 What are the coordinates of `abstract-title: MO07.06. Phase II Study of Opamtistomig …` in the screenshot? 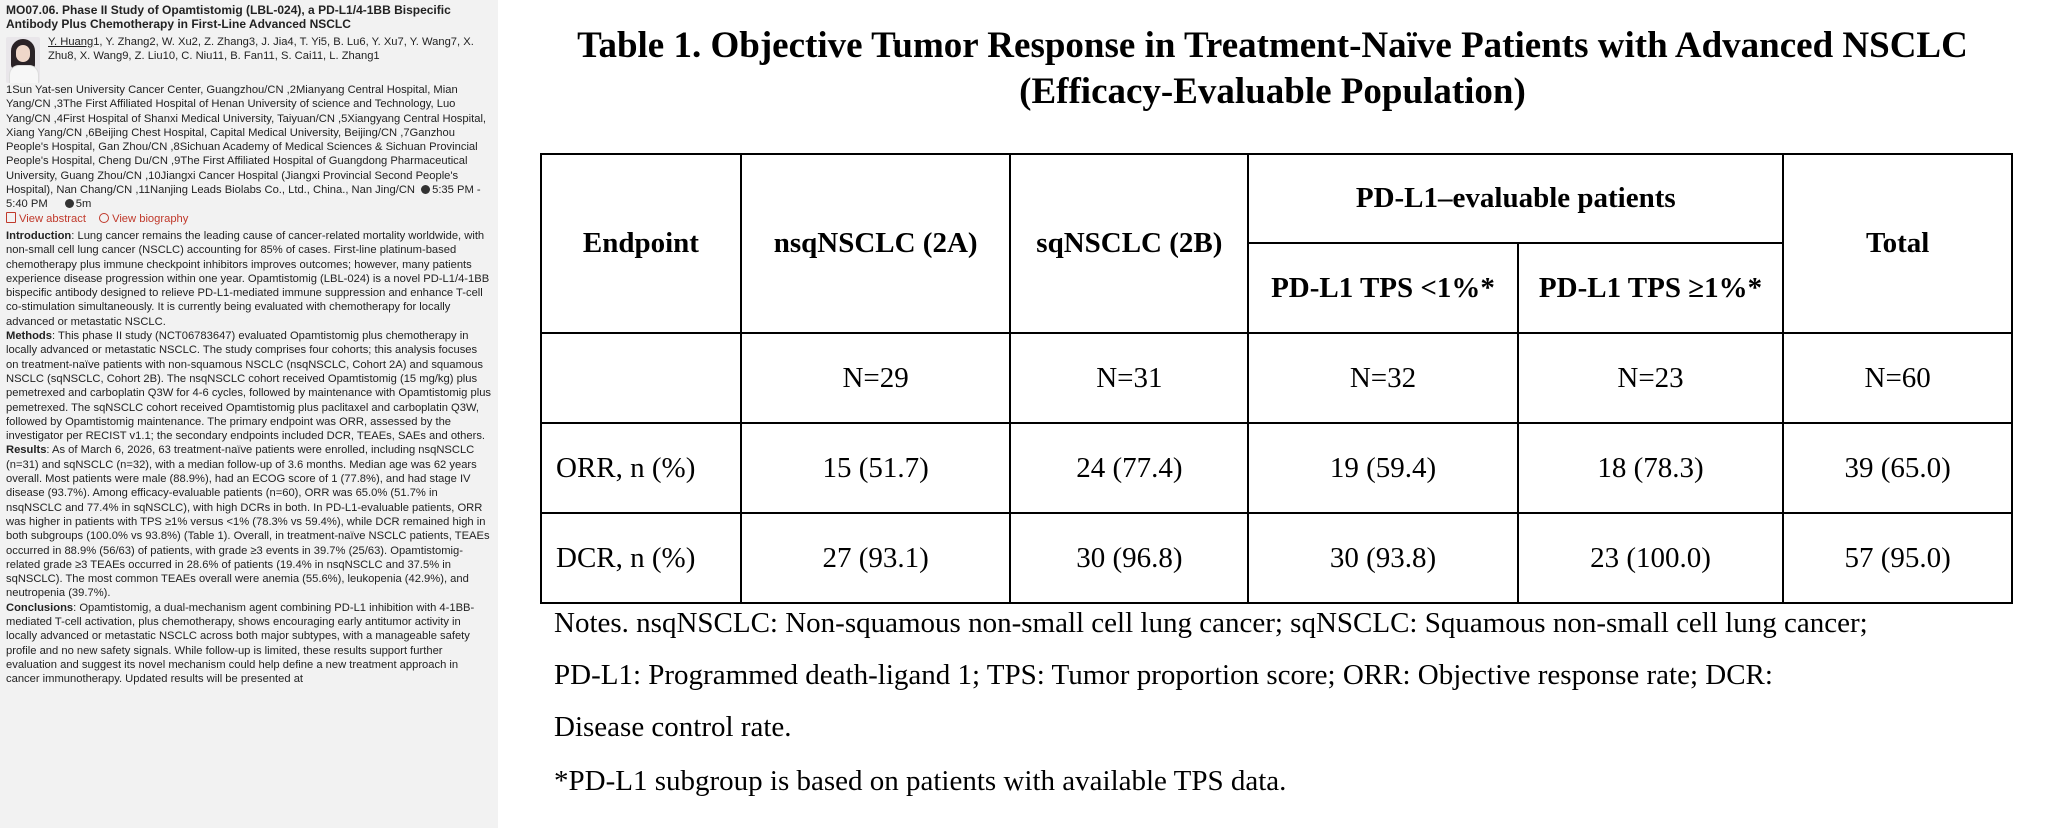 It's located at (228, 17).